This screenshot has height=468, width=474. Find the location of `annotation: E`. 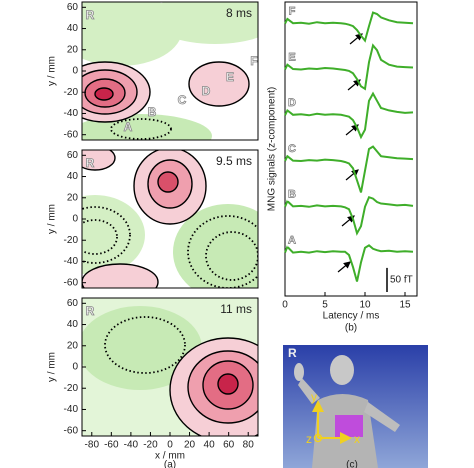

annotation: E is located at coordinates (230, 77).